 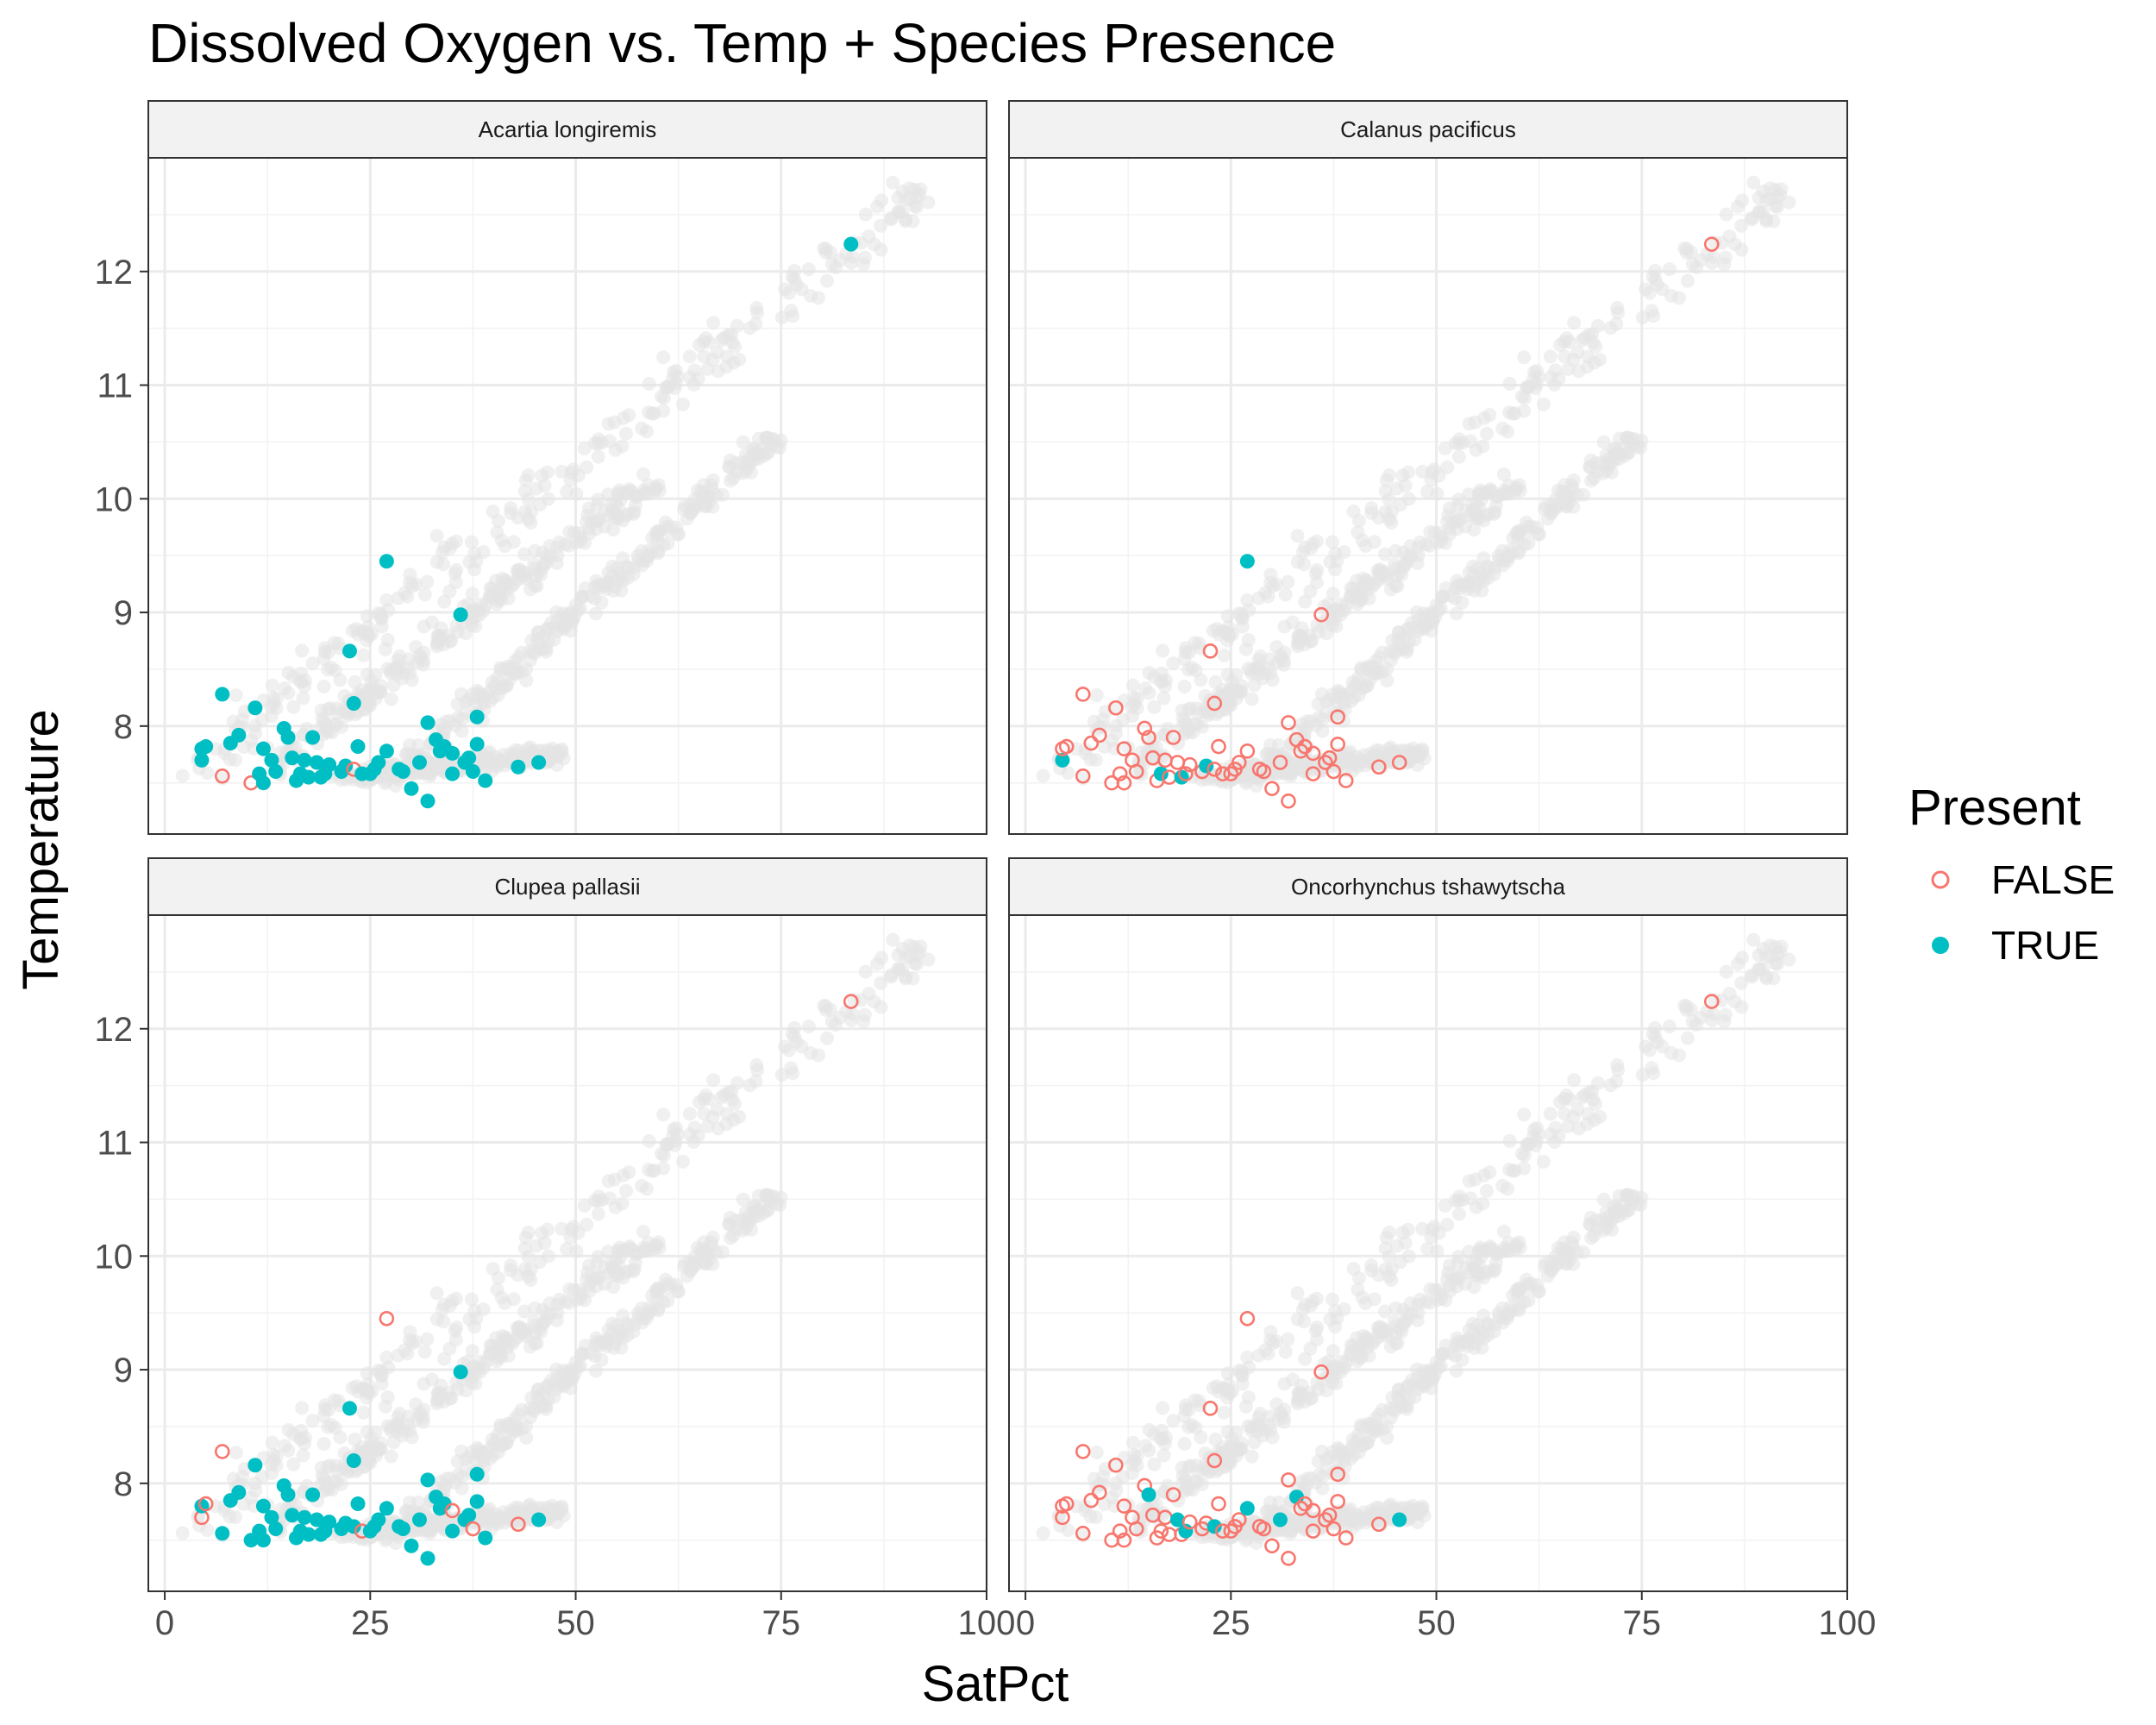 I want to click on legend-label-false: FALSE, so click(x=2053, y=880).